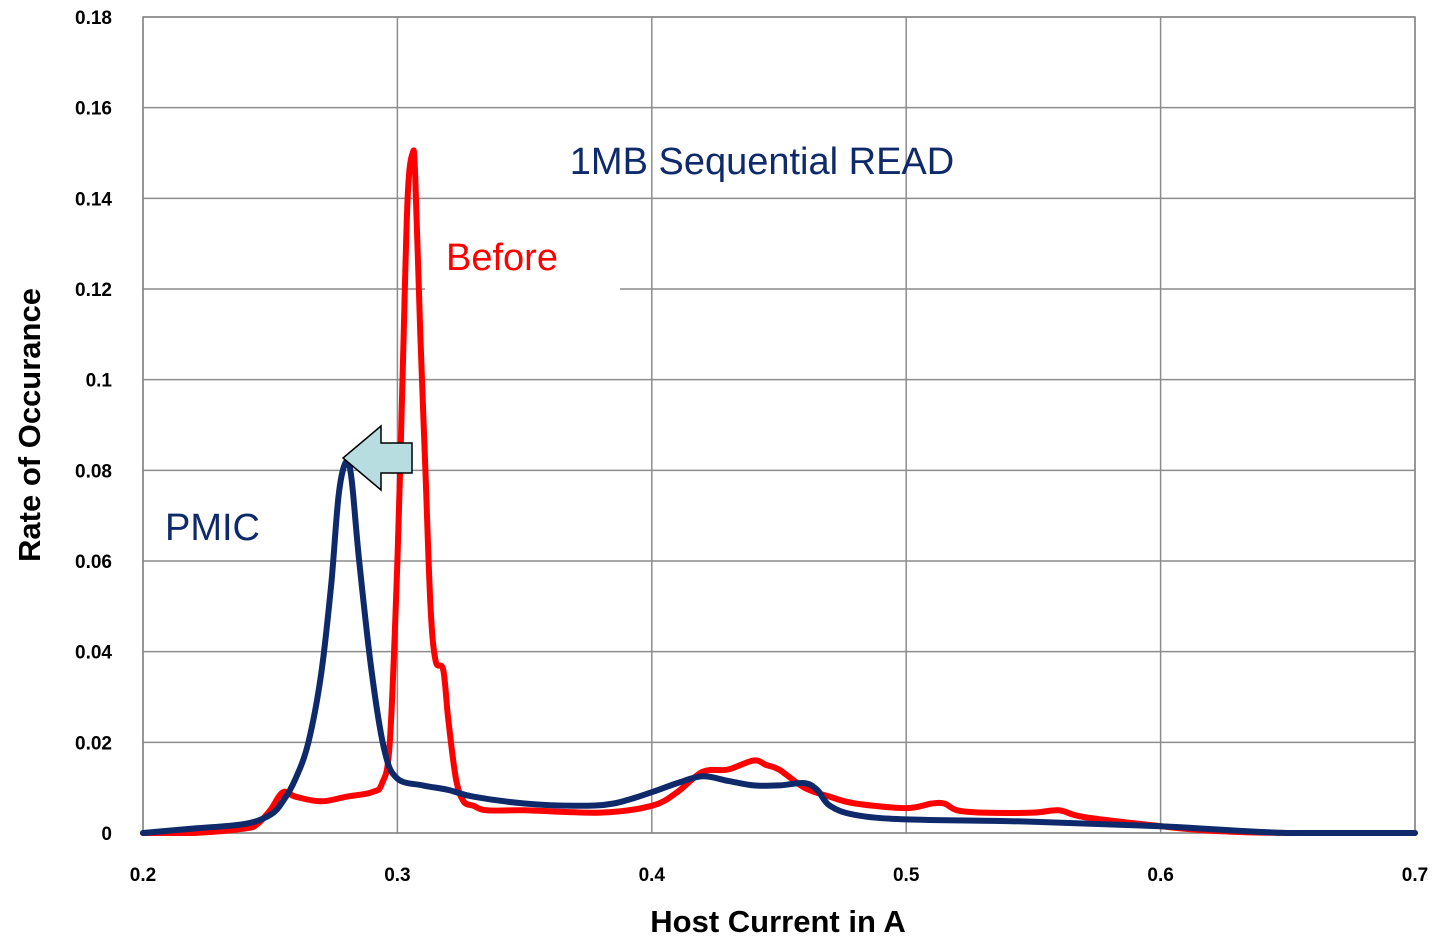 This screenshot has width=1441, height=945. I want to click on y-tick-label: 0.14, so click(93, 199).